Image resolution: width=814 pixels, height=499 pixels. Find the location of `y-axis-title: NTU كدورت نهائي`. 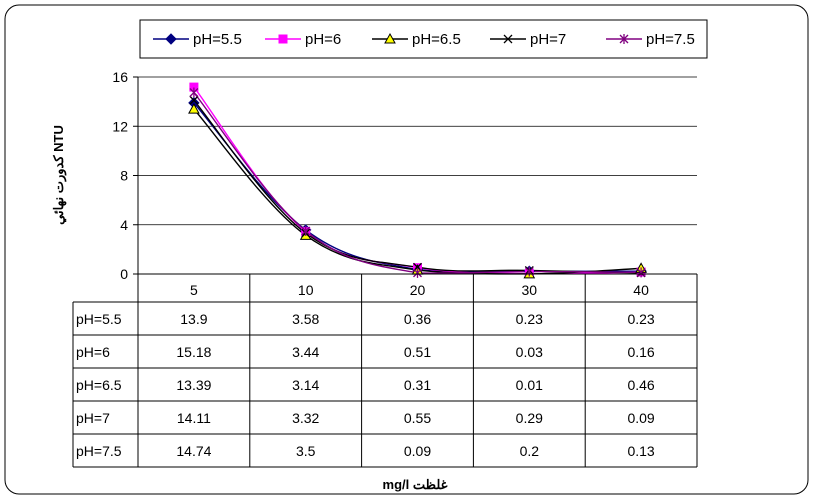

y-axis-title: NTU كدورت نهائي is located at coordinates (59, 175).